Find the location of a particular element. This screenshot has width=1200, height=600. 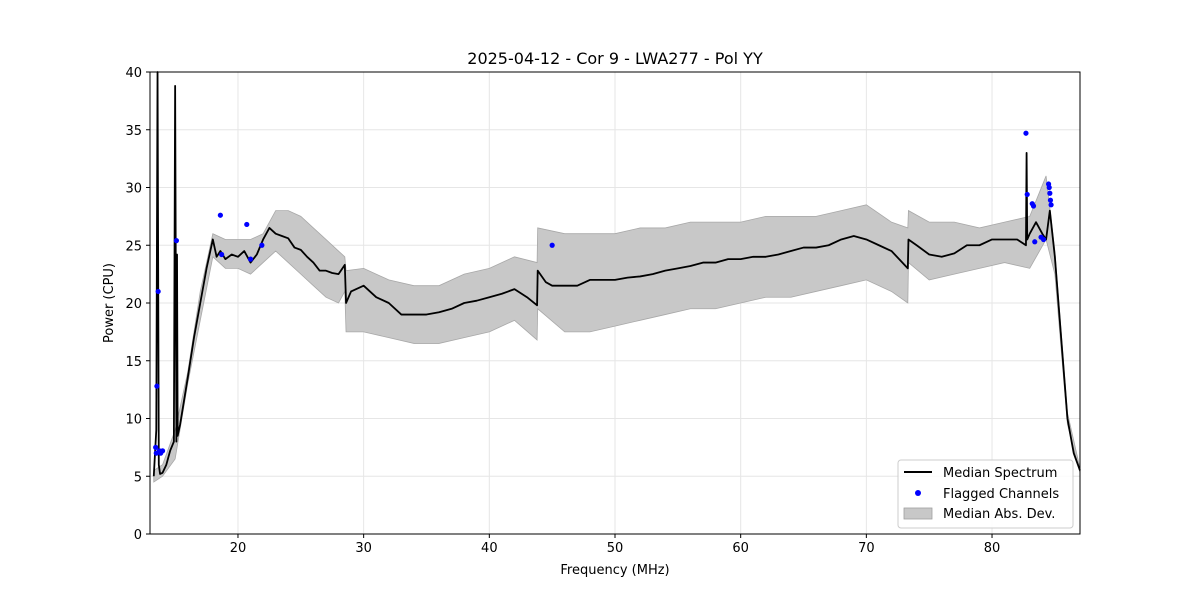

x-tick-label: 70 is located at coordinates (866, 548).